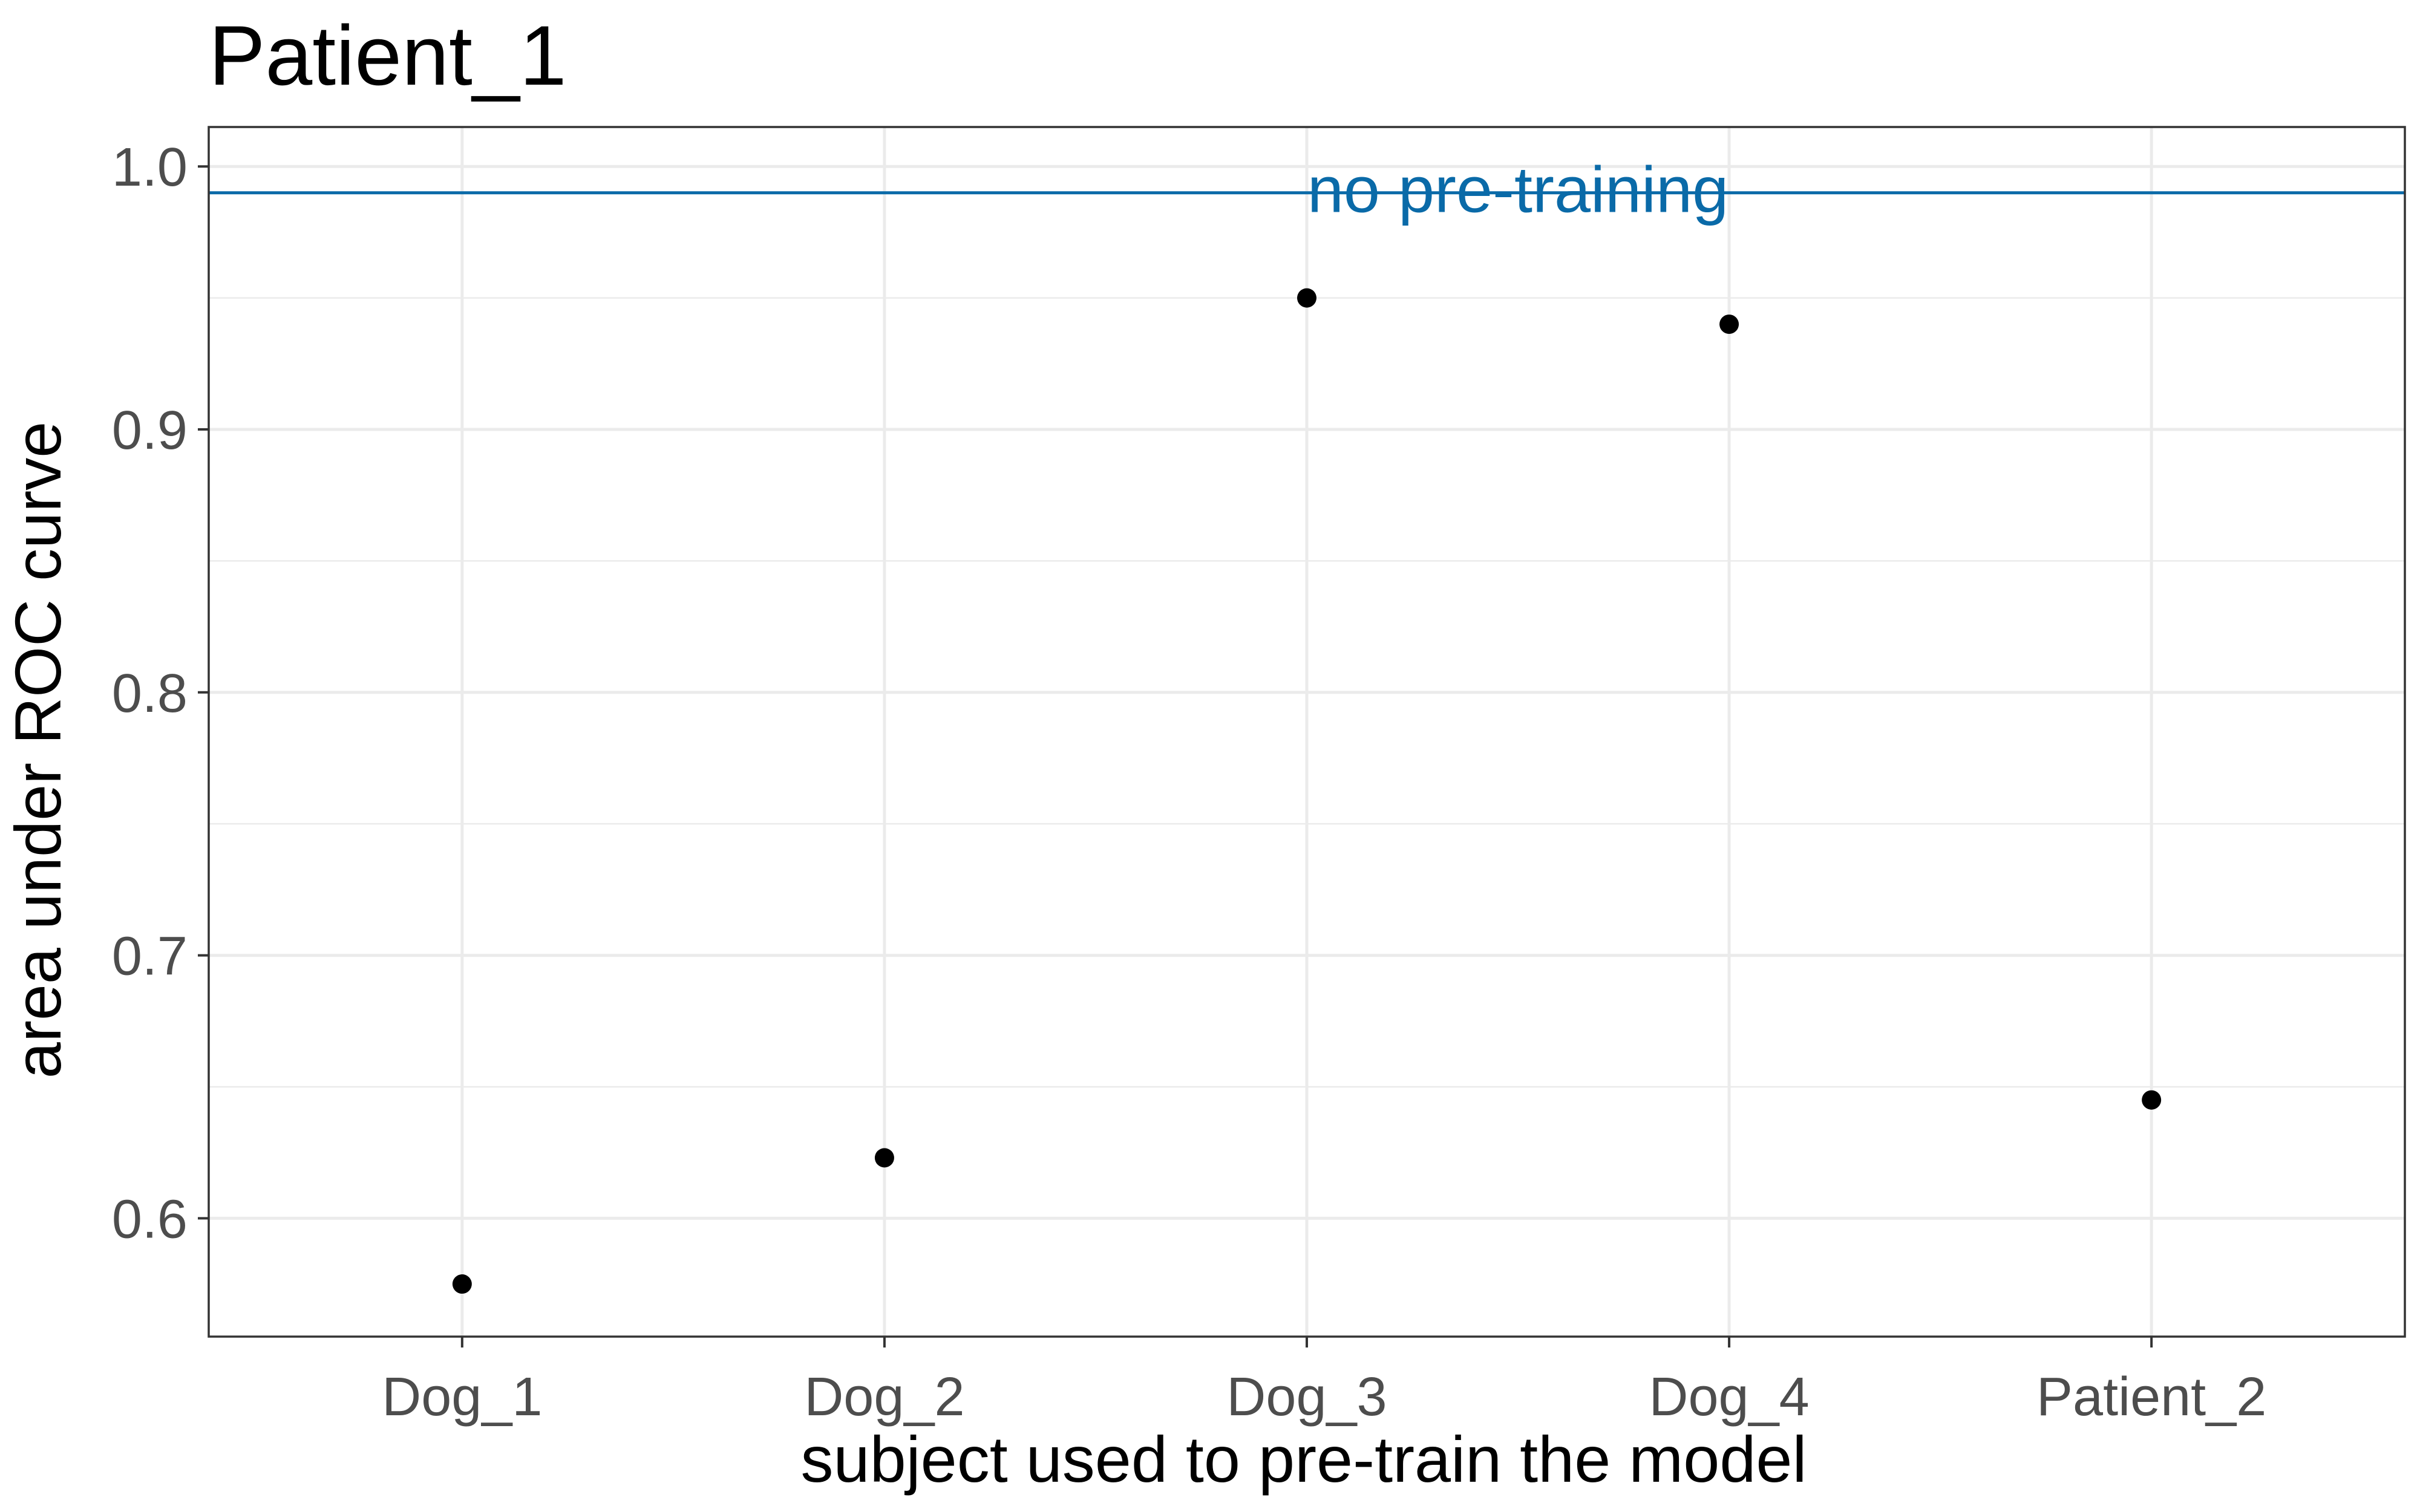  What do you see at coordinates (150, 168) in the screenshot?
I see `y-tick-label: 1.0` at bounding box center [150, 168].